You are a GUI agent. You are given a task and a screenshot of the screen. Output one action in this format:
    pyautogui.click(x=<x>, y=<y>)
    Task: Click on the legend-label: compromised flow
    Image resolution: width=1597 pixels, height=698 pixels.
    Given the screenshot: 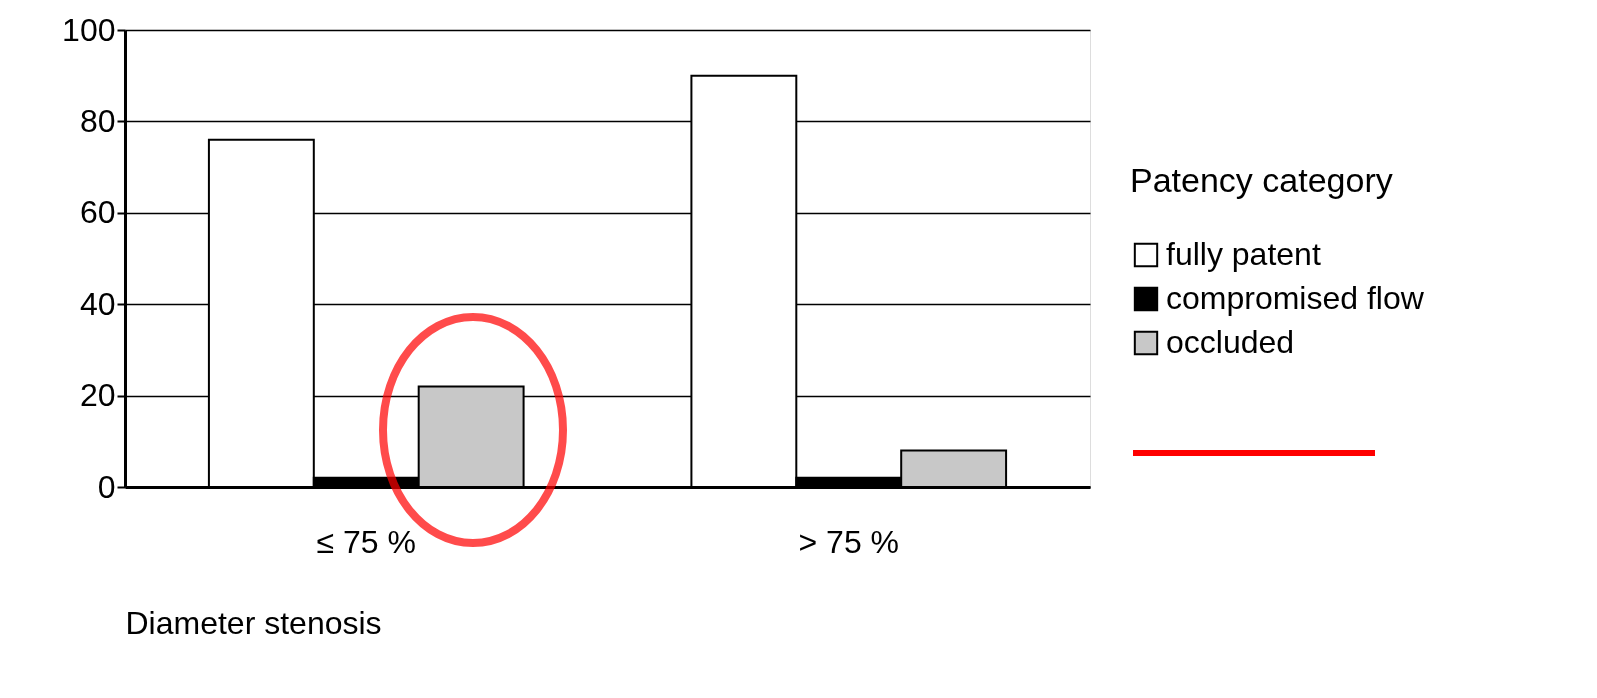 What is the action you would take?
    pyautogui.click(x=1295, y=298)
    